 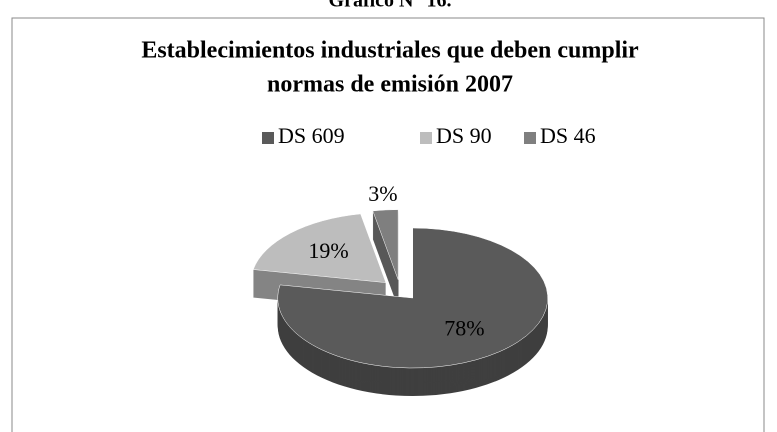 I want to click on legend-label: DS 609, so click(x=311, y=135).